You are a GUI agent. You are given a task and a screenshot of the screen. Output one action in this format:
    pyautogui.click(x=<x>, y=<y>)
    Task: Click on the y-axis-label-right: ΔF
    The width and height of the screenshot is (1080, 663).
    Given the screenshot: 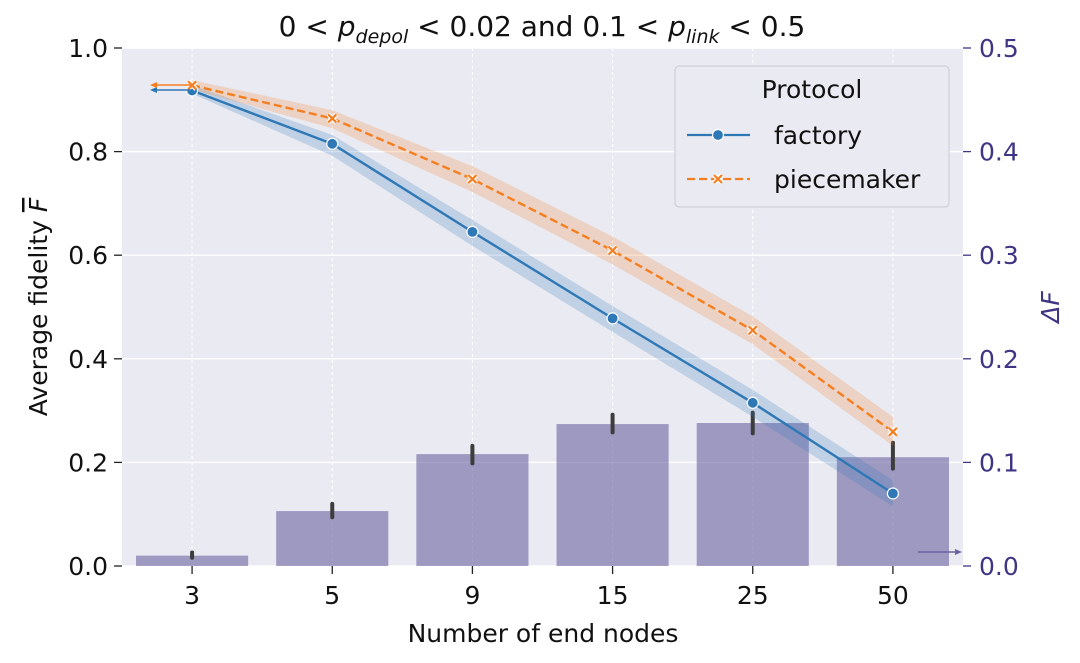 What is the action you would take?
    pyautogui.click(x=1050, y=308)
    